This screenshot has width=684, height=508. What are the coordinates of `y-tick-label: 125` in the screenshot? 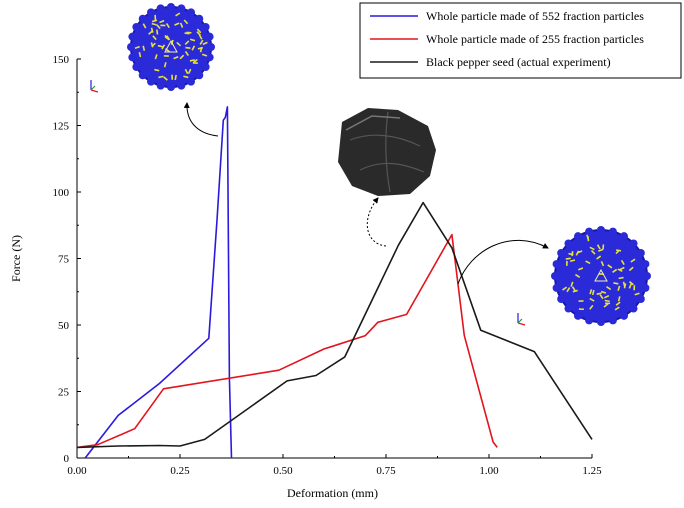 It's located at (61, 127).